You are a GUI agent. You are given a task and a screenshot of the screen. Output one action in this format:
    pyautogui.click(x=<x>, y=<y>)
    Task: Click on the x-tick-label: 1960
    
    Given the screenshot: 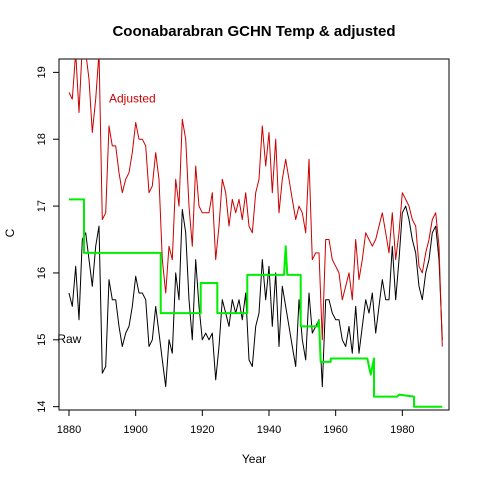 What is the action you would take?
    pyautogui.click(x=335, y=430)
    